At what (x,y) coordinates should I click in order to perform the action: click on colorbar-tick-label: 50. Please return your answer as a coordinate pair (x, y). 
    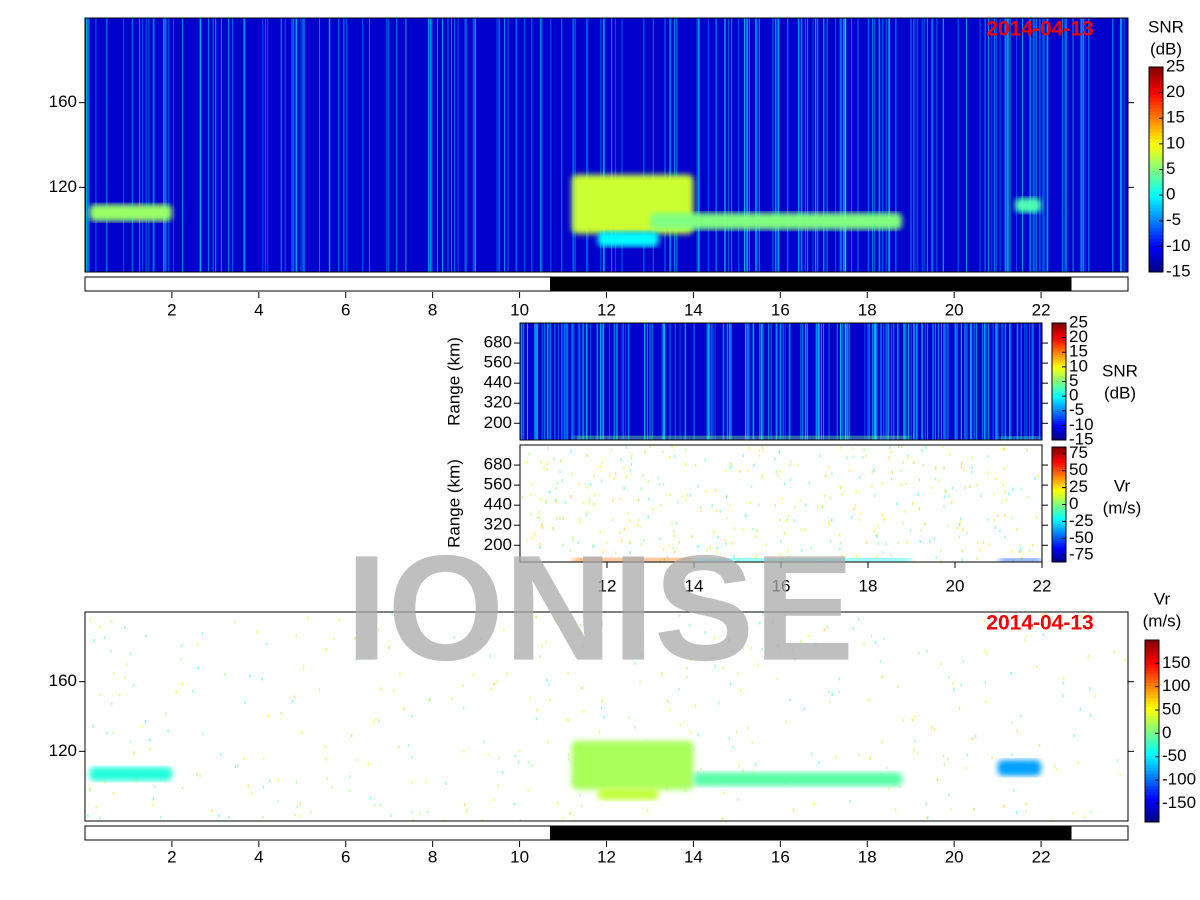
    Looking at the image, I should click on (1078, 469).